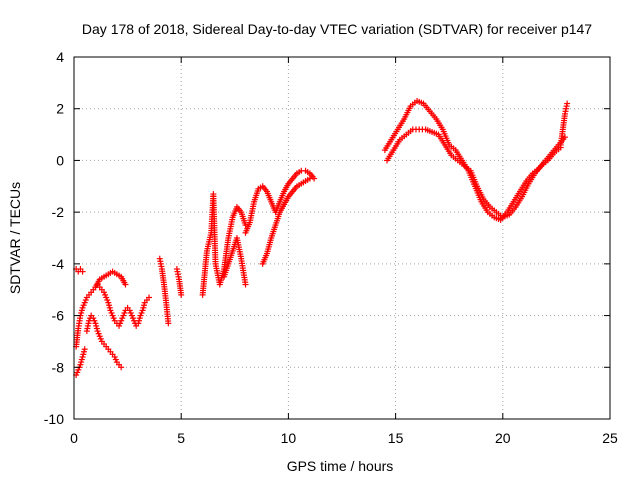  I want to click on series-track-i, so click(235, 261).